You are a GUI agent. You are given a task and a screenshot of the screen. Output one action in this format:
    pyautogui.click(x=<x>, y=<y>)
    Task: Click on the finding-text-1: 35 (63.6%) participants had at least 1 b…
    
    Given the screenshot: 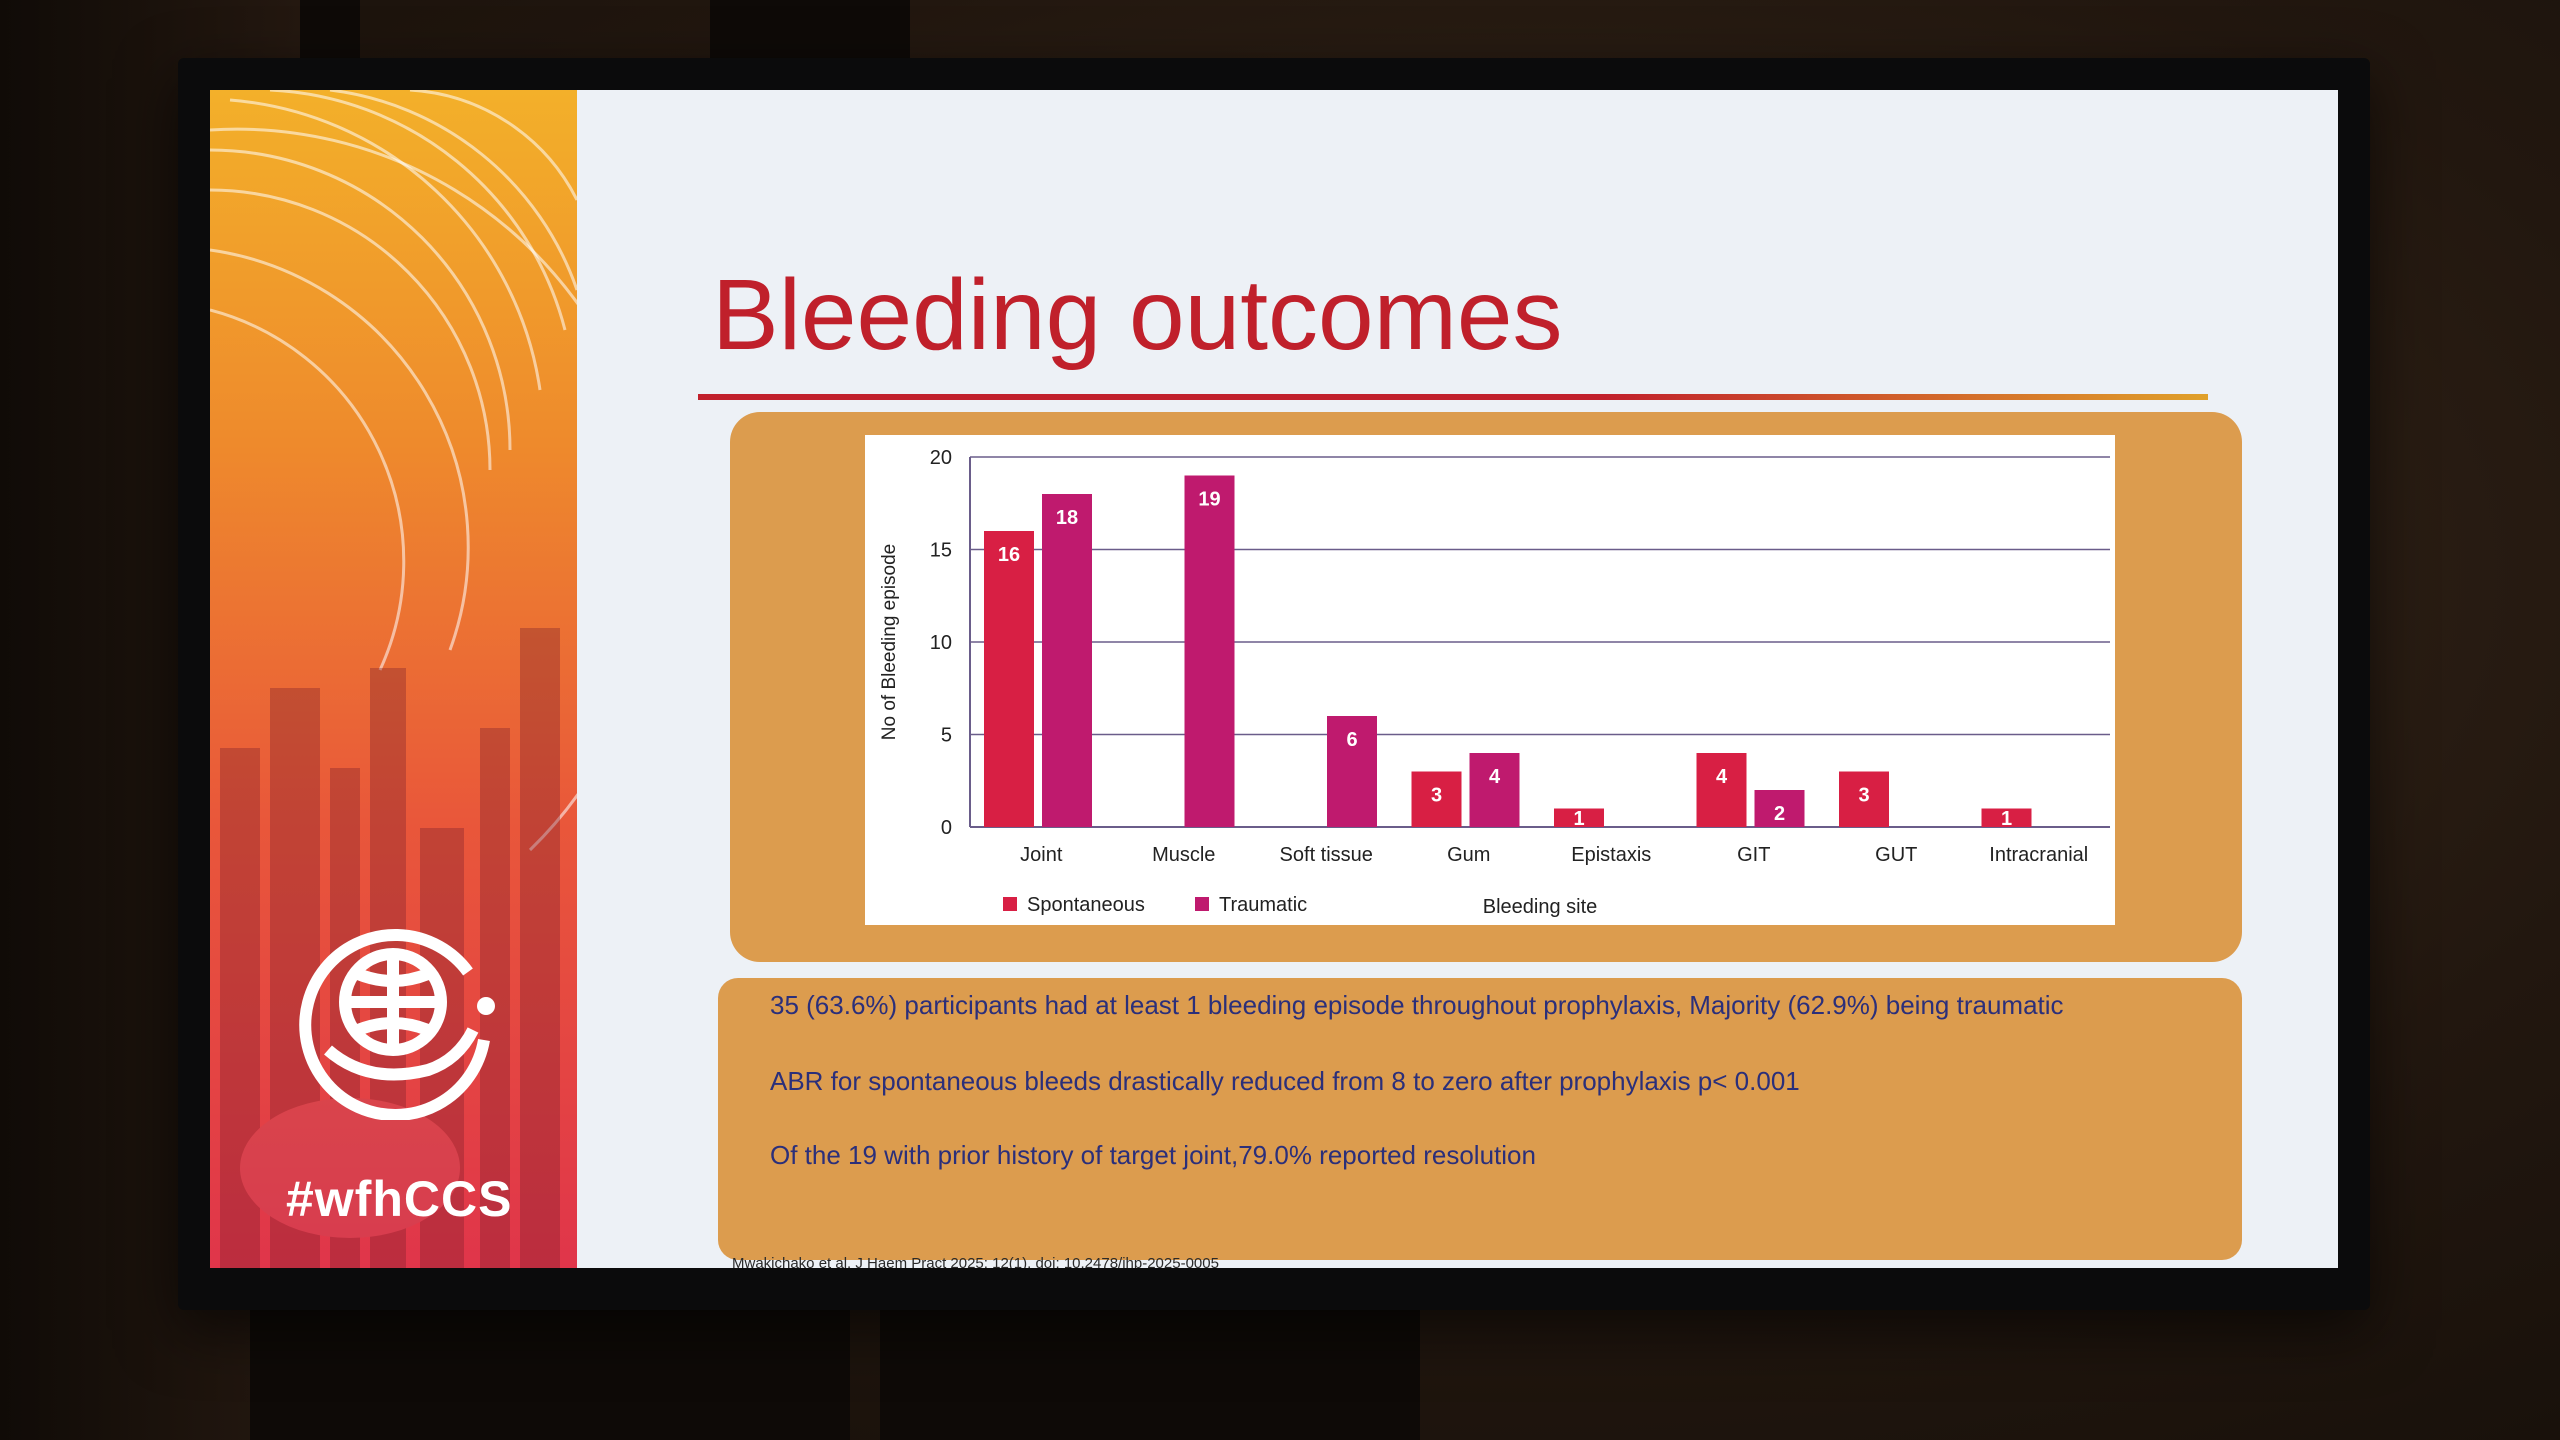 What is the action you would take?
    pyautogui.click(x=1417, y=1005)
    